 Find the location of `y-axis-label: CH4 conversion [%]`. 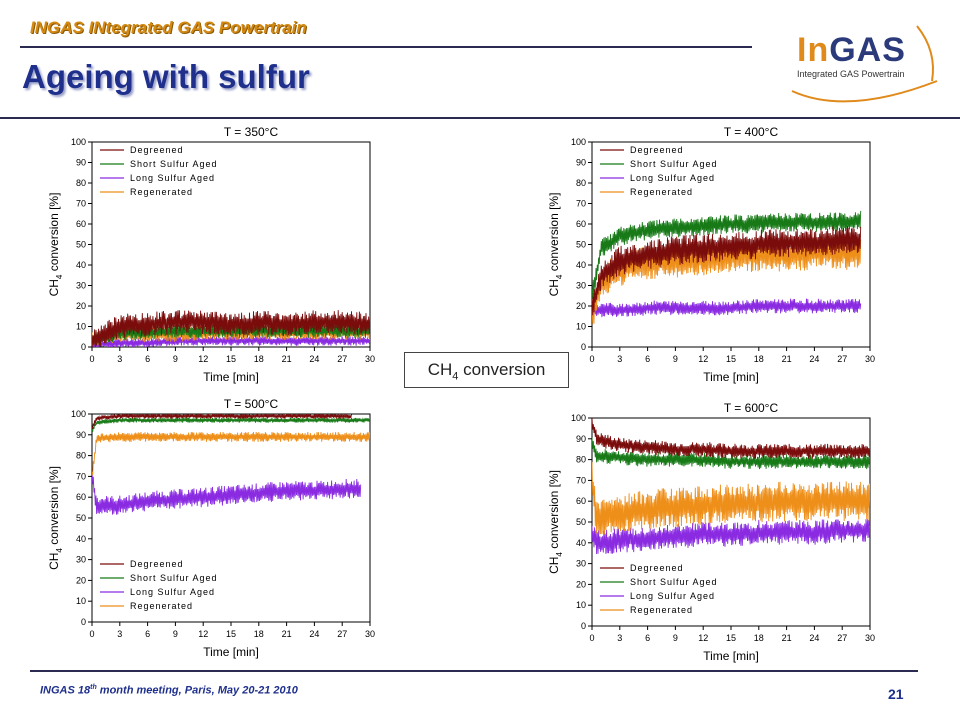

y-axis-label: CH4 conversion [%] is located at coordinates (55, 518).